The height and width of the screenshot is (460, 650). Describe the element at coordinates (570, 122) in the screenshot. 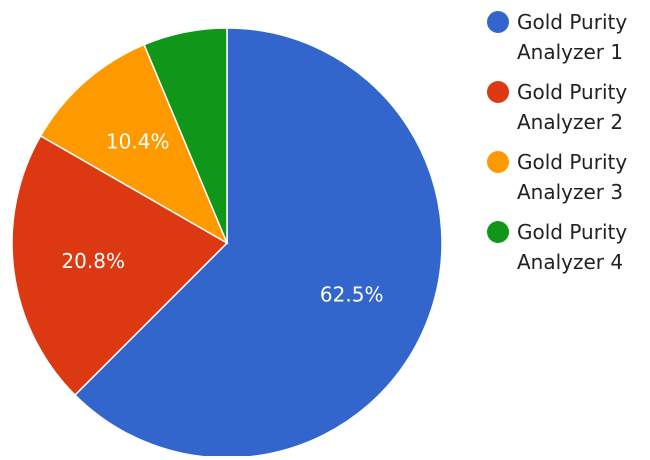

I see `legend-label-line2-2: Analyzer 2` at that location.